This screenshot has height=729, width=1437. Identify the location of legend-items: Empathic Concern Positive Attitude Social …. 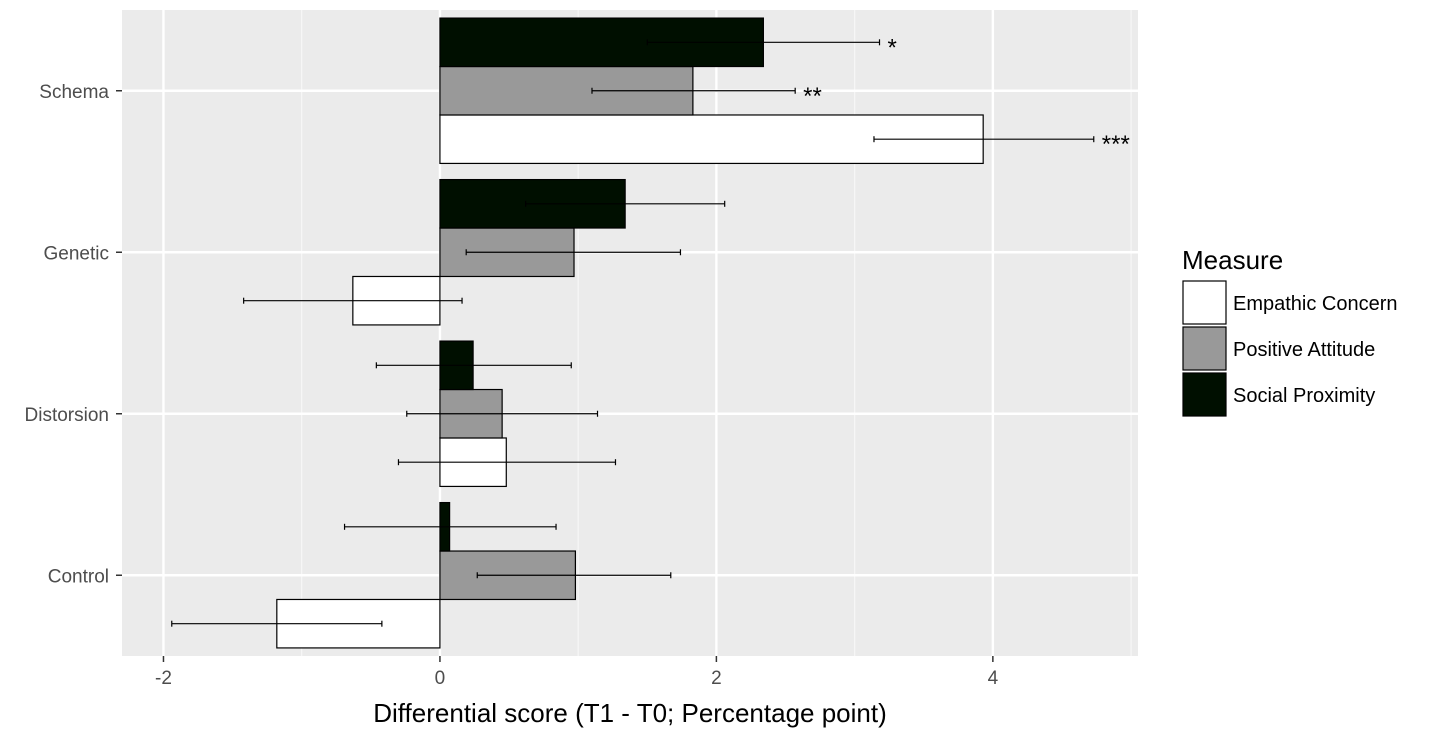
(1290, 348).